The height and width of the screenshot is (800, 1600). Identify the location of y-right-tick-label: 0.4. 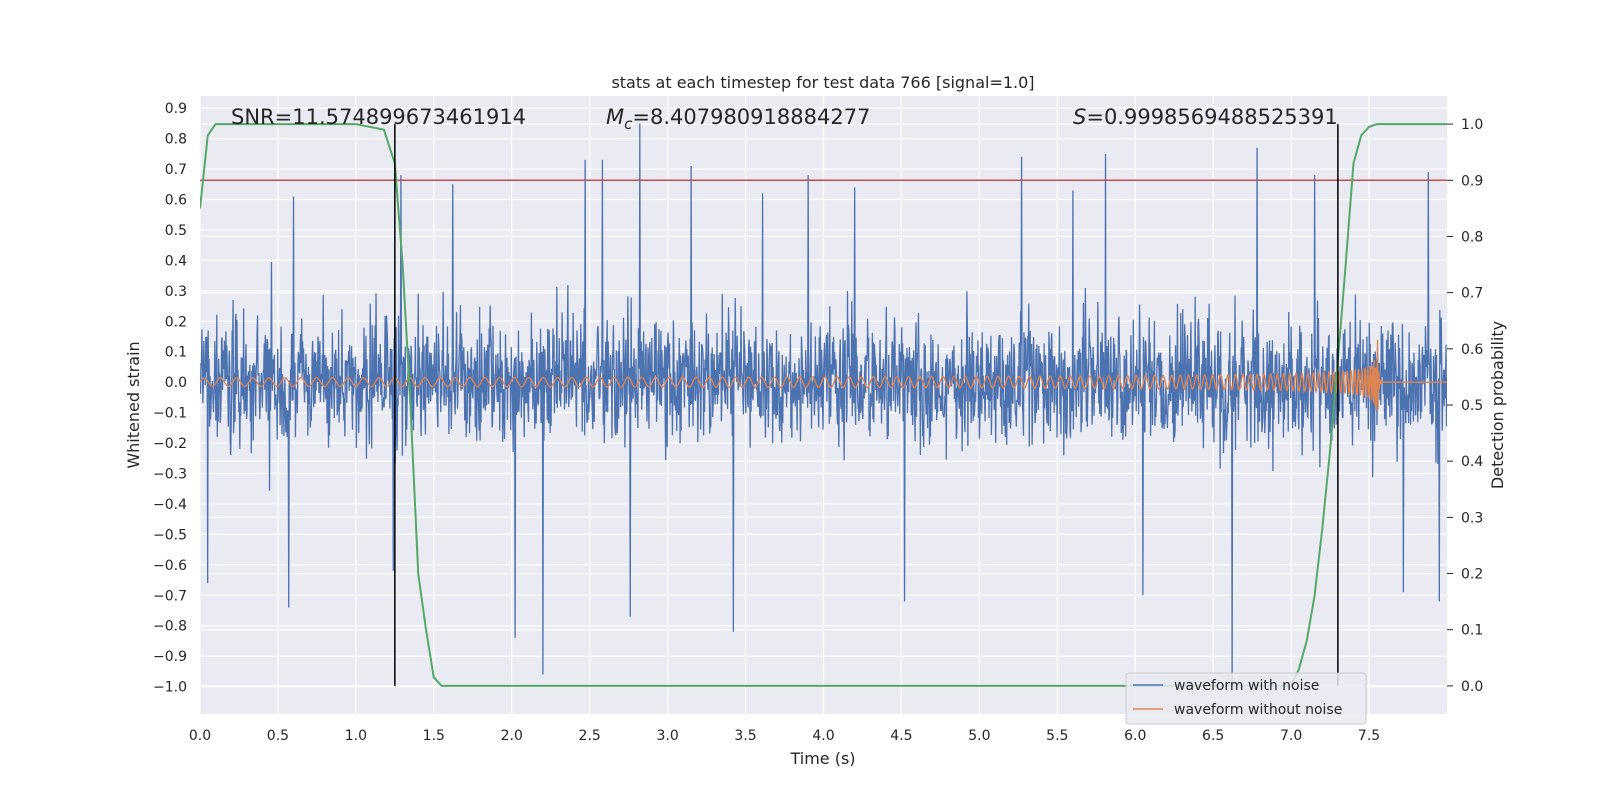
(1472, 462).